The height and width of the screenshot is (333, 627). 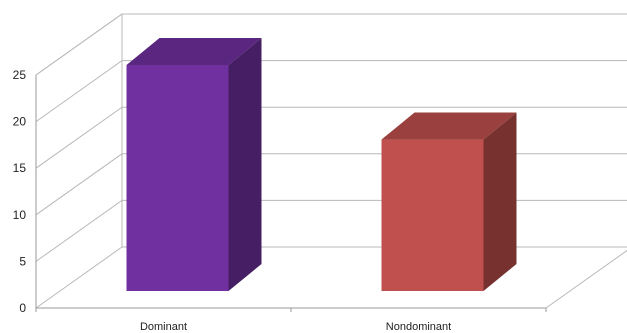 What do you see at coordinates (20, 215) in the screenshot?
I see `y-tick-label-10: 10` at bounding box center [20, 215].